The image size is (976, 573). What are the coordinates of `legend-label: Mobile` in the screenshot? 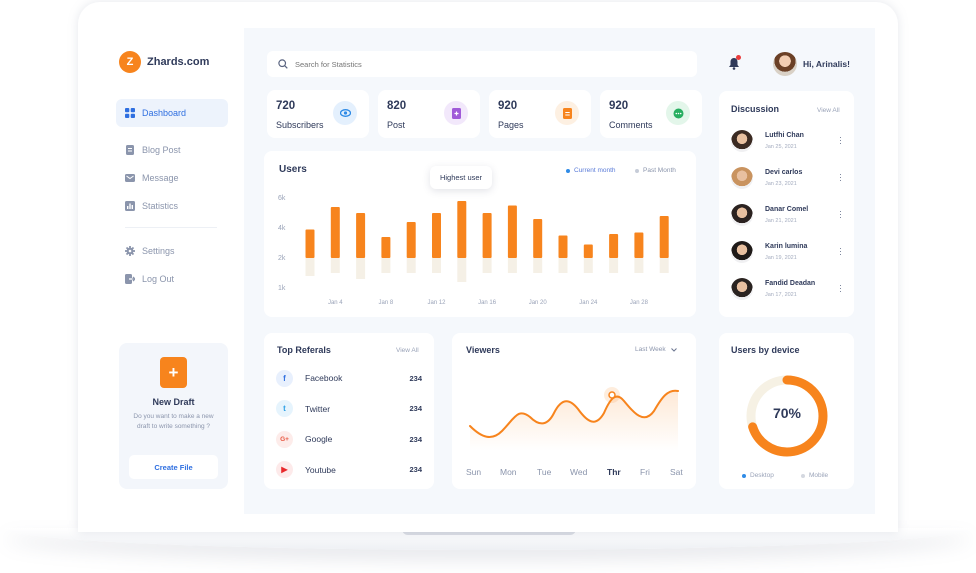 It's located at (819, 475).